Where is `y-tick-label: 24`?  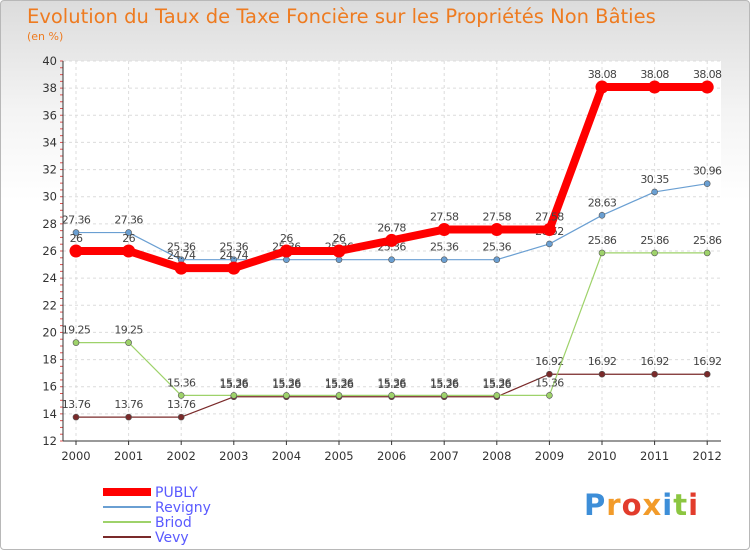
y-tick-label: 24 is located at coordinates (49, 278).